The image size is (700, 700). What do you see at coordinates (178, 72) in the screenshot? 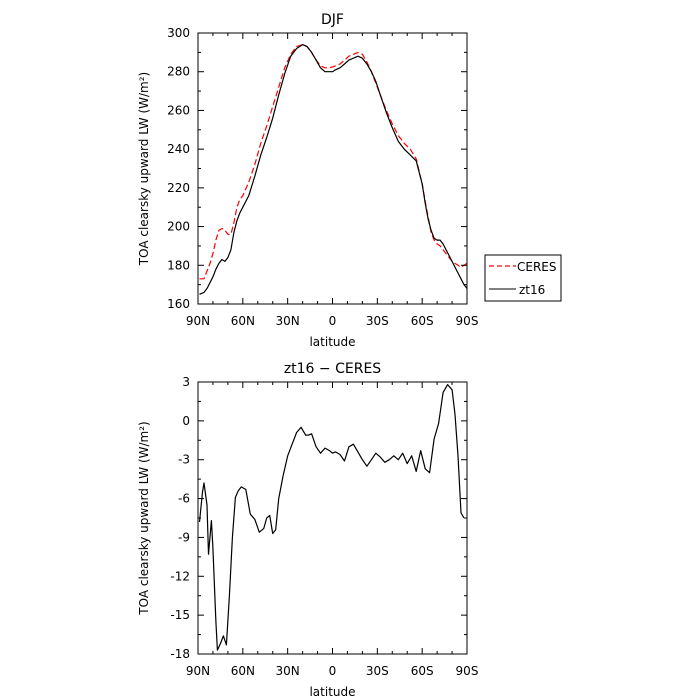
I see `y-tick-label: 280` at bounding box center [178, 72].